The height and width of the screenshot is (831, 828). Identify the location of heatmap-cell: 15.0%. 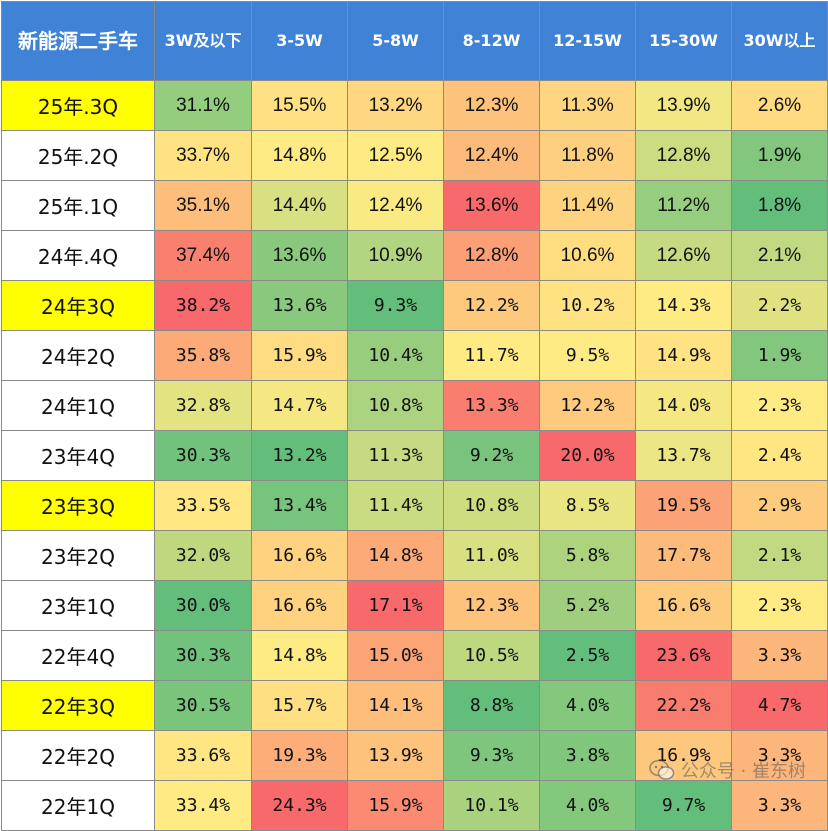
(395, 655).